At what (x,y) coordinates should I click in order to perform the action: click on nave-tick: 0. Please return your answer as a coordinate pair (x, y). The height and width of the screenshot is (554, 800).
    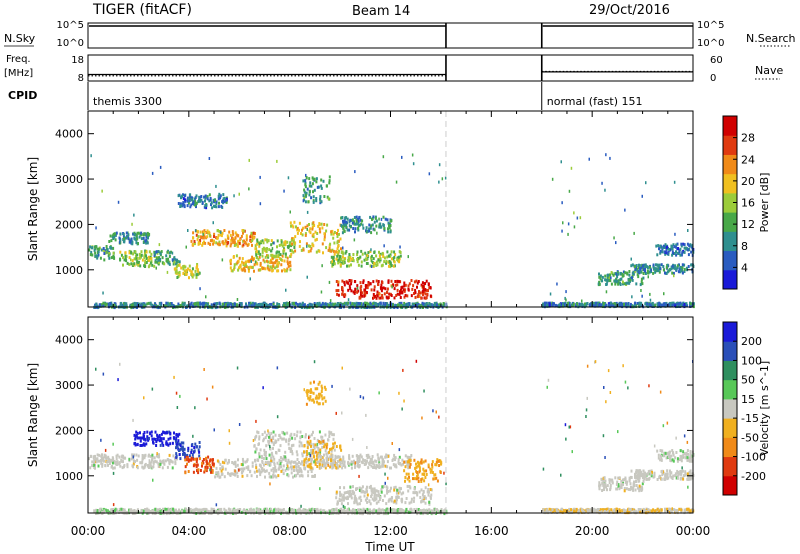
    Looking at the image, I should click on (713, 78).